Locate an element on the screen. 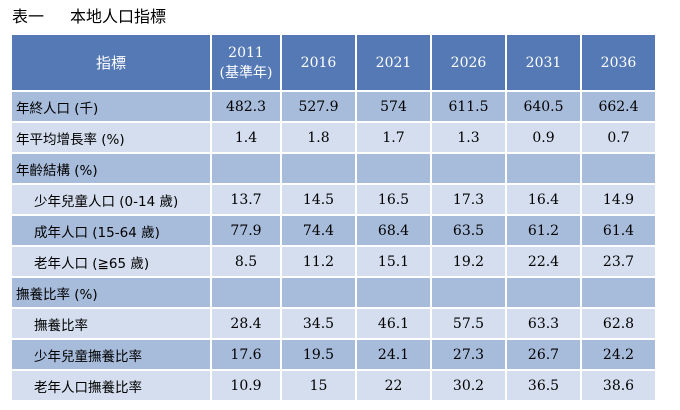 Image resolution: width=680 pixels, height=410 pixels. section-row: 年齡結構 (%) is located at coordinates (333, 168).